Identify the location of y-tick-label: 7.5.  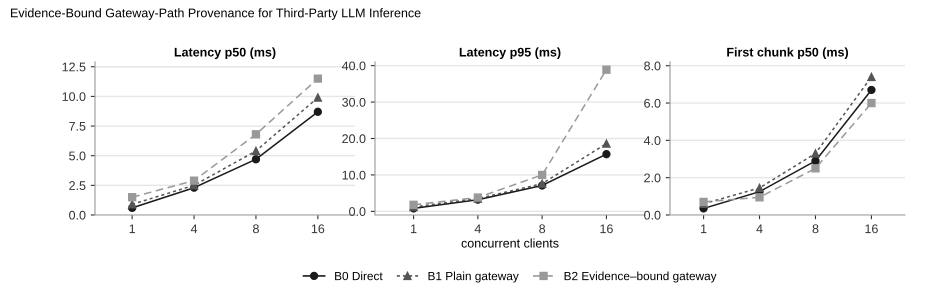
(77, 126).